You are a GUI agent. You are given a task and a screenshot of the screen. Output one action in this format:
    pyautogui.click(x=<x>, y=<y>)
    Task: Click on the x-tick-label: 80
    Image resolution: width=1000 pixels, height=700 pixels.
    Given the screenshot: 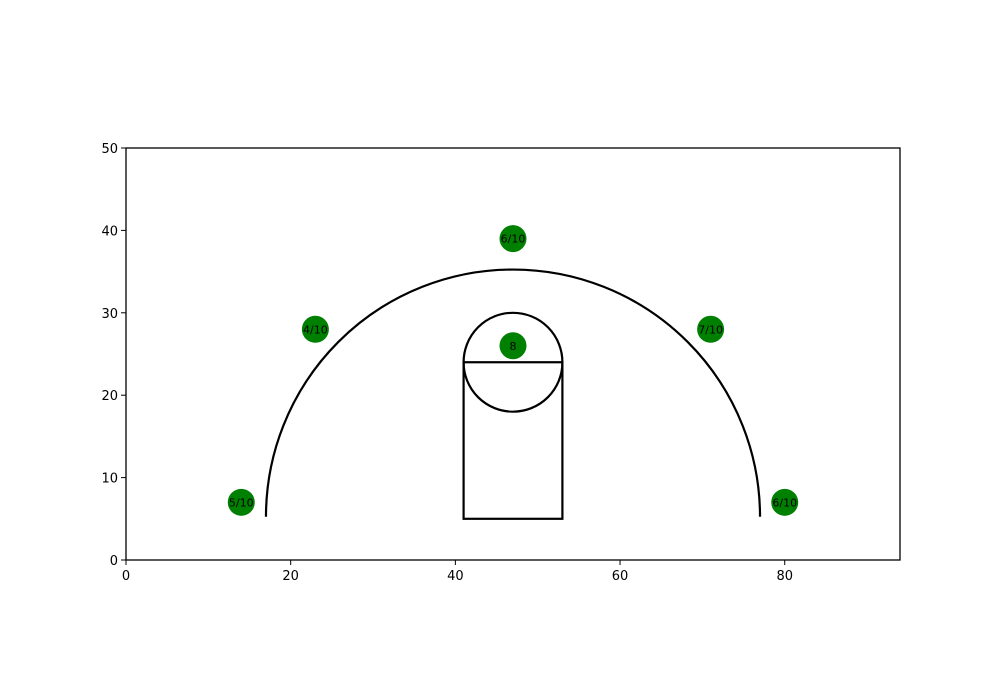 What is the action you would take?
    pyautogui.click(x=784, y=576)
    